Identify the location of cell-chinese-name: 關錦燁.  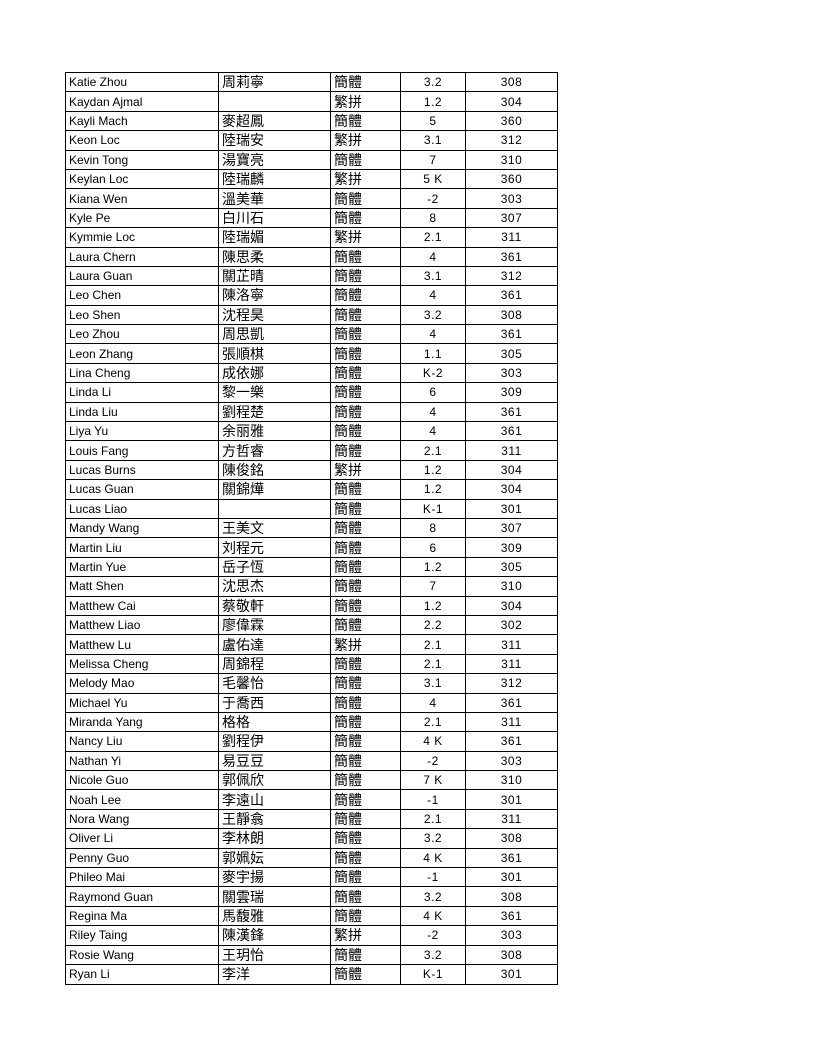
(274, 489).